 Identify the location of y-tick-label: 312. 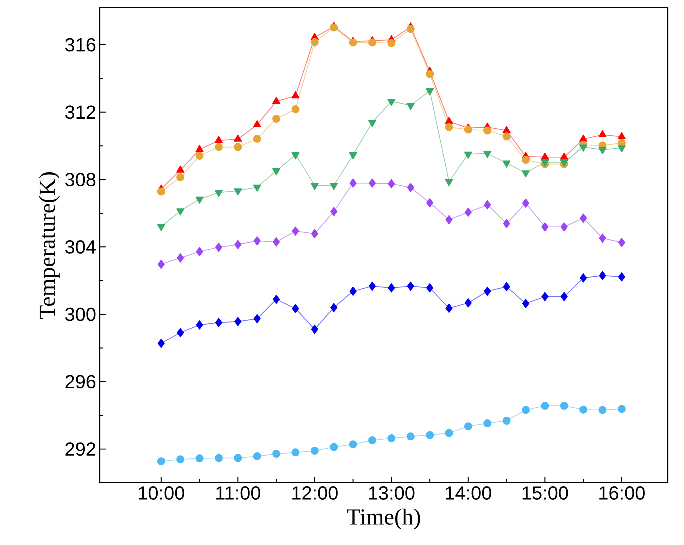
(81, 113).